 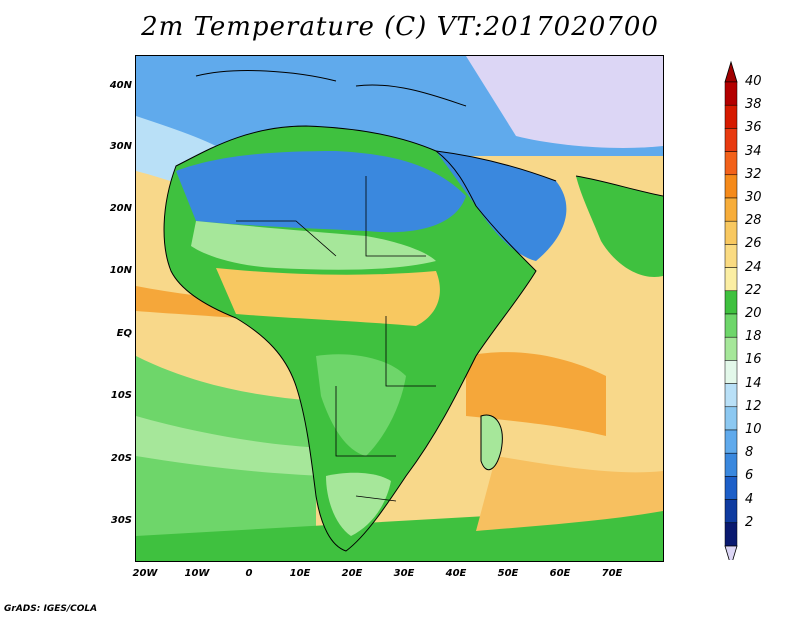 What do you see at coordinates (749, 499) in the screenshot?
I see `colorbar-tick-label: 4` at bounding box center [749, 499].